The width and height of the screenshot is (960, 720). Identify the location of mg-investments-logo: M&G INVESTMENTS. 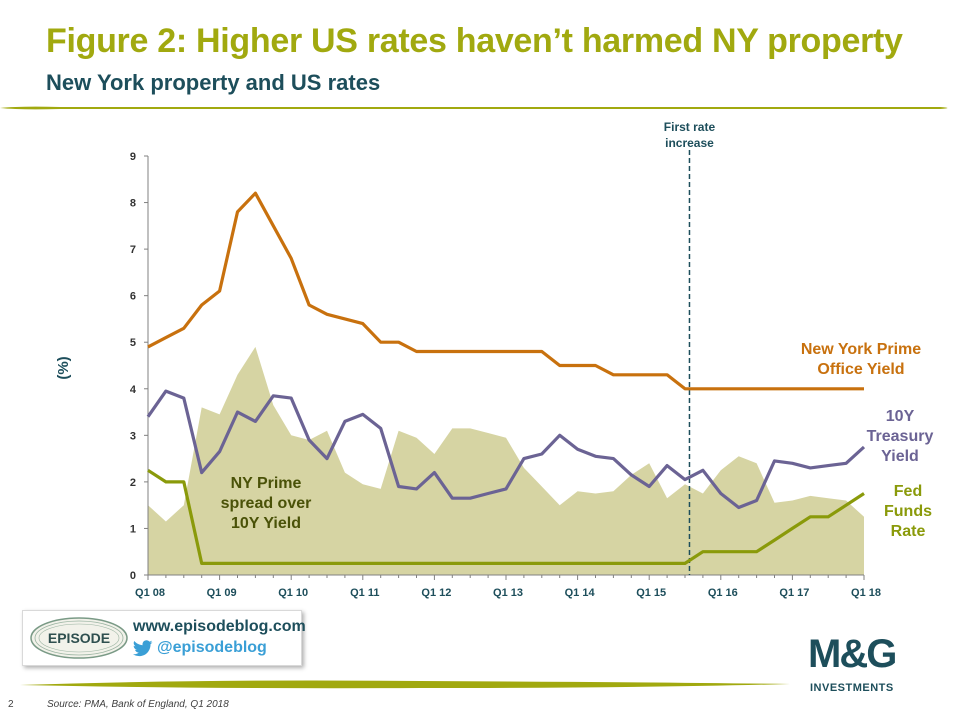
(873, 666).